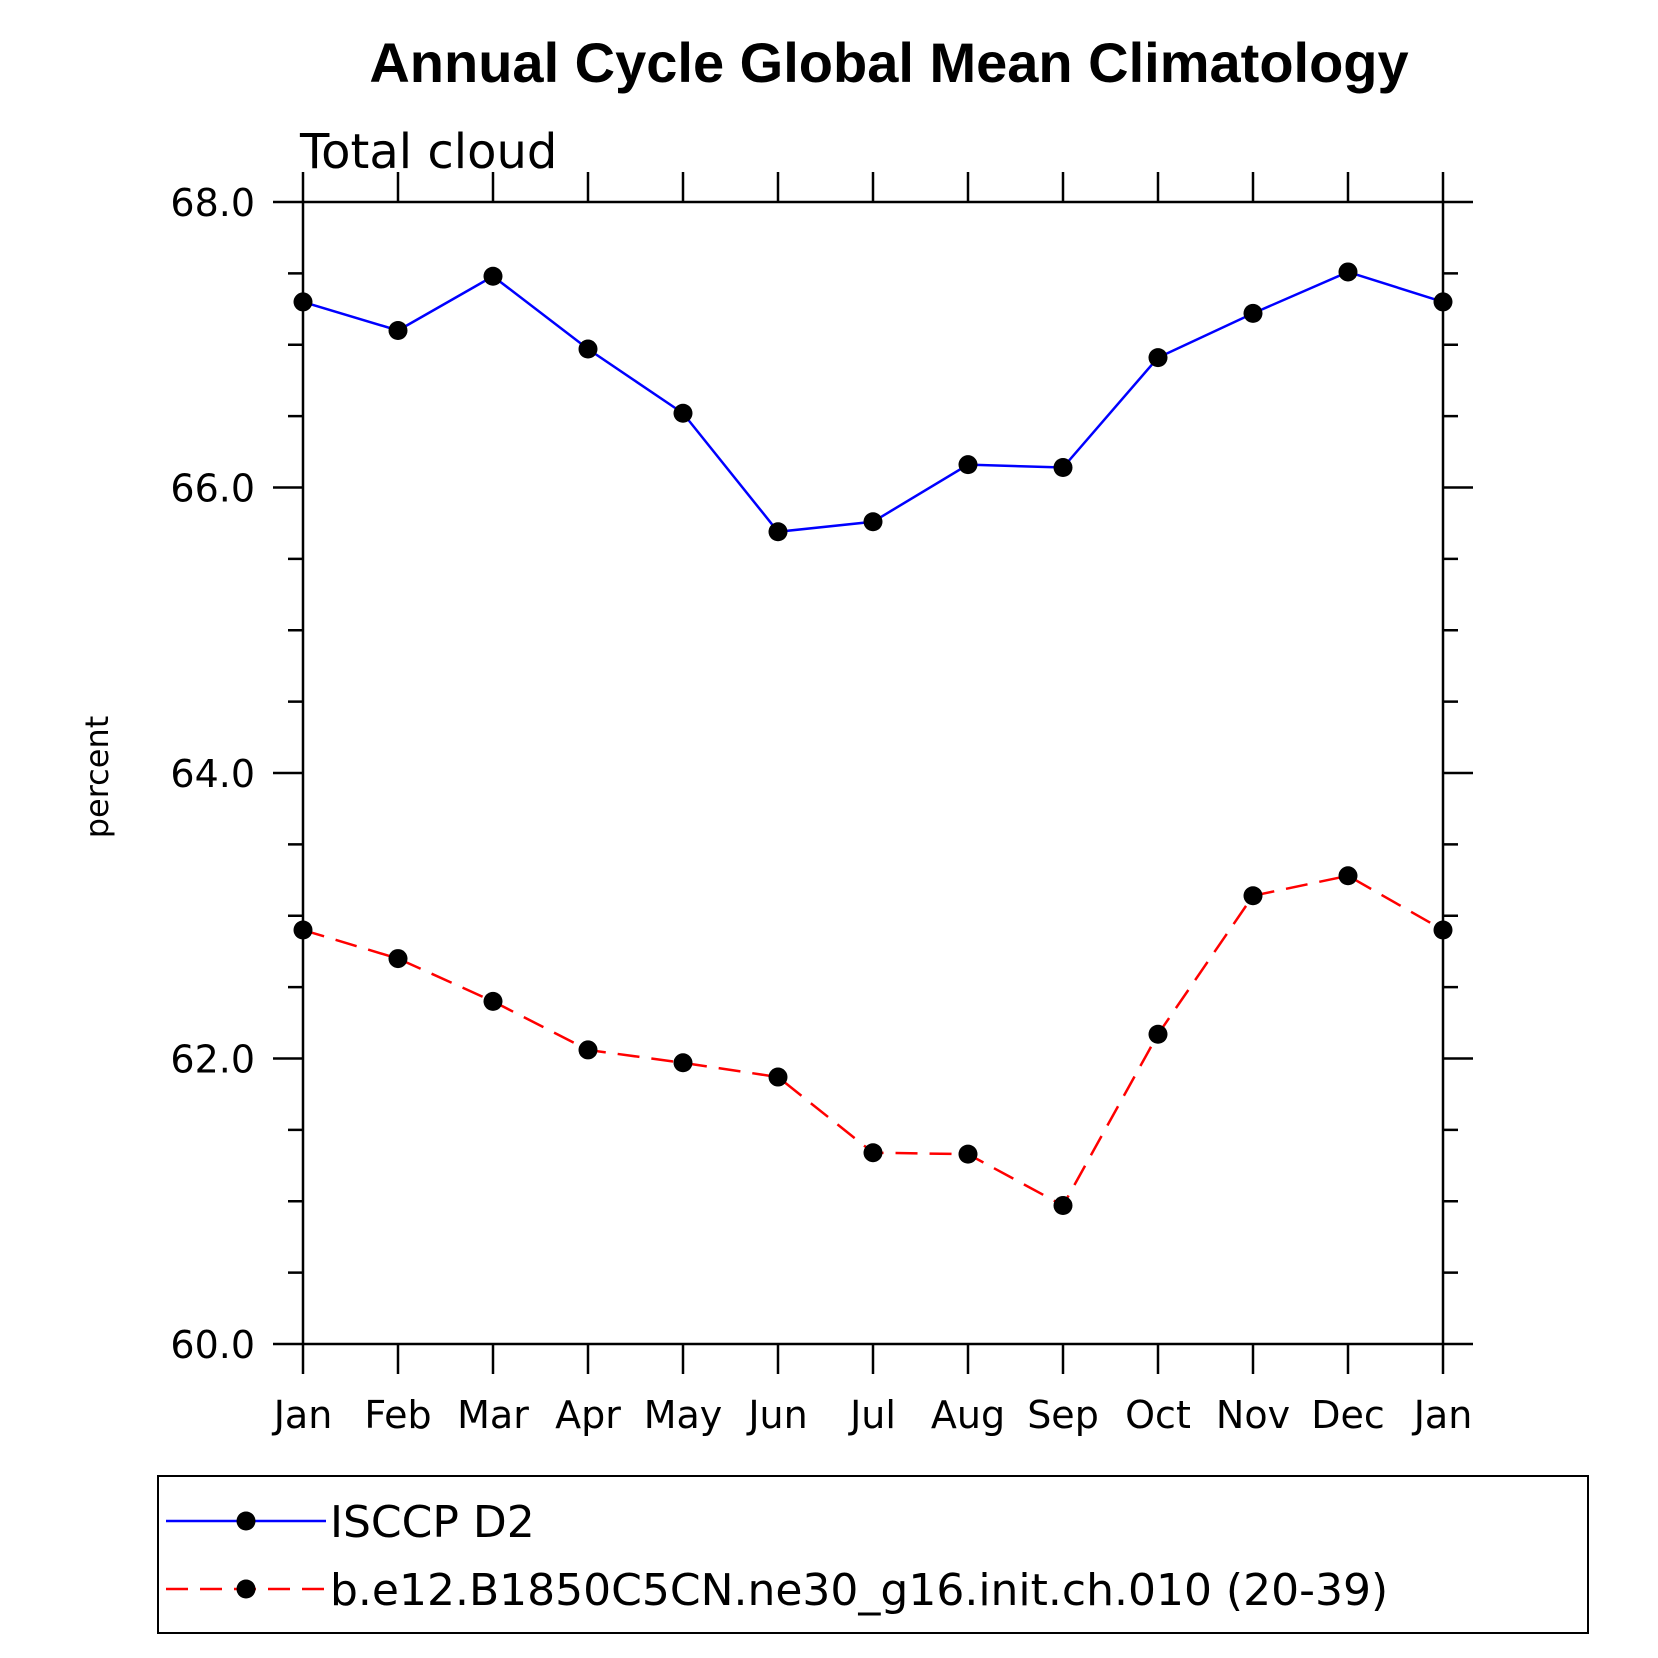 This screenshot has width=1658, height=1658. What do you see at coordinates (212, 1060) in the screenshot?
I see `y-tick-label: 62.0` at bounding box center [212, 1060].